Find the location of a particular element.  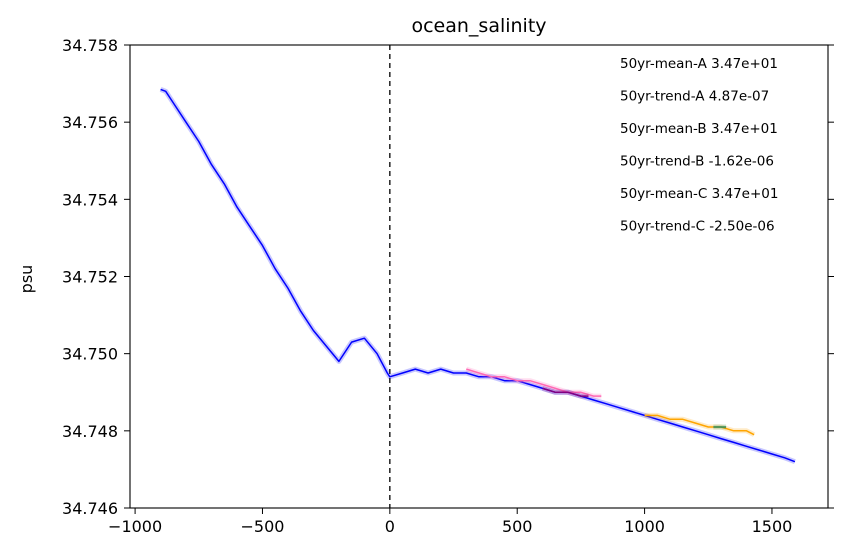

y-tick-label: 34.746 is located at coordinates (90, 508).